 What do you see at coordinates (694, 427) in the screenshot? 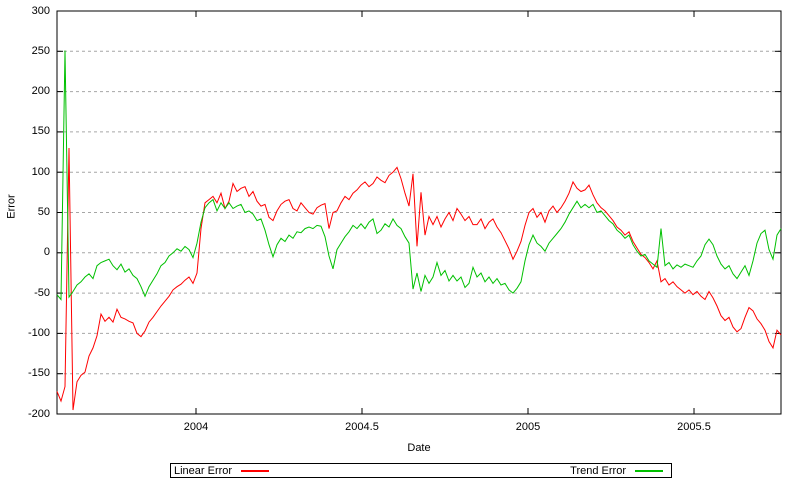
I see `x-tick-label: 2005.5` at bounding box center [694, 427].